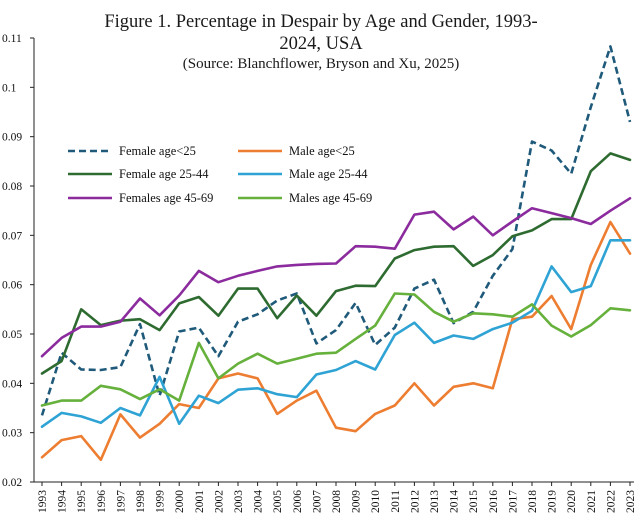 The image size is (642, 522). What do you see at coordinates (63, 501) in the screenshot?
I see `x-tick-label: 1994` at bounding box center [63, 501].